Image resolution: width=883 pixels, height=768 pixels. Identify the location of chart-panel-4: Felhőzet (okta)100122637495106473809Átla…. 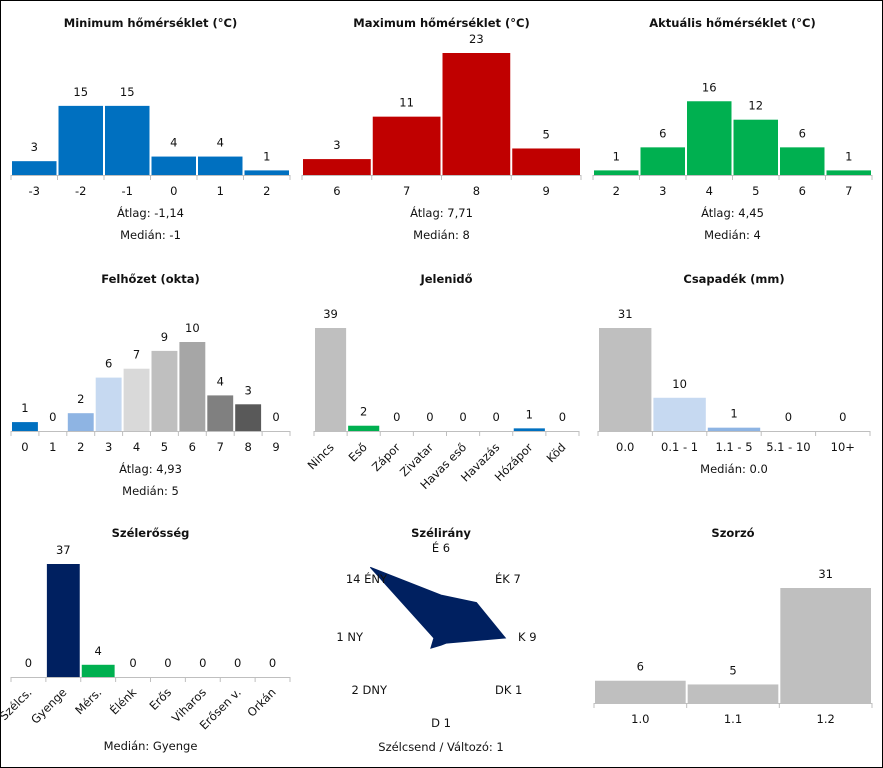
(150, 385).